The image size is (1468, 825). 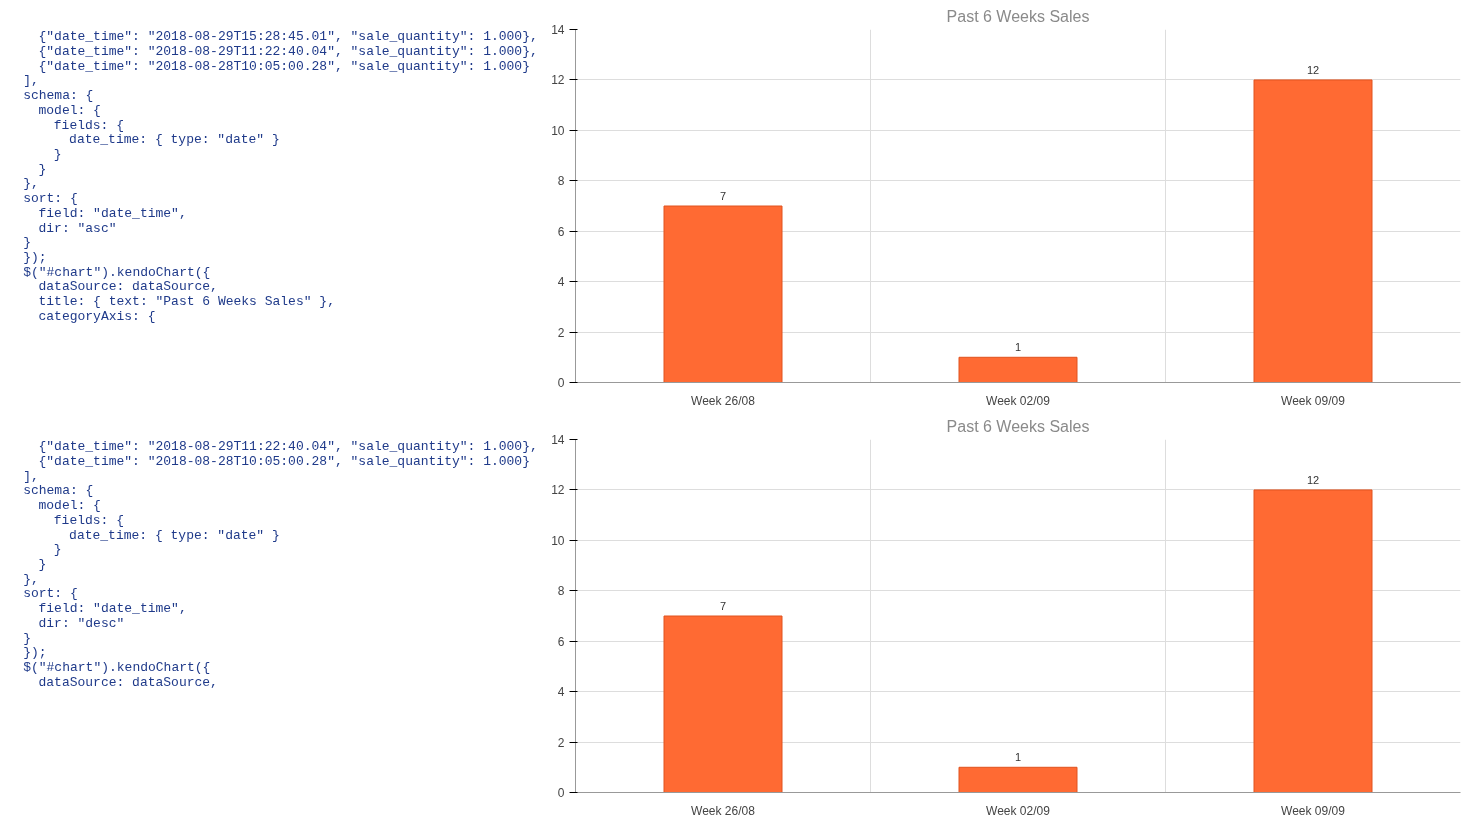 What do you see at coordinates (77, 228) in the screenshot?
I see `text: dir: "asc"` at bounding box center [77, 228].